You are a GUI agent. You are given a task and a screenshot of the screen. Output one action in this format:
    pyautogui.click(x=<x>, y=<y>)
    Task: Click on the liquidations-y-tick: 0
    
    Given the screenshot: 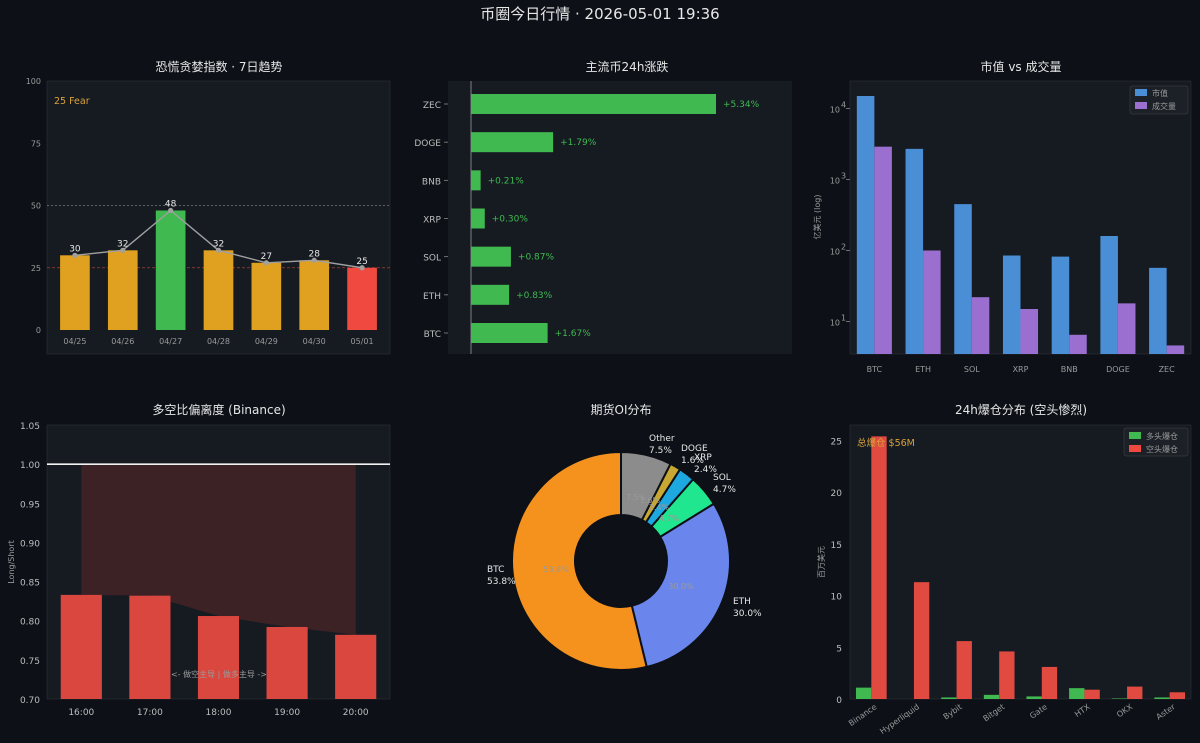 What is the action you would take?
    pyautogui.click(x=839, y=701)
    